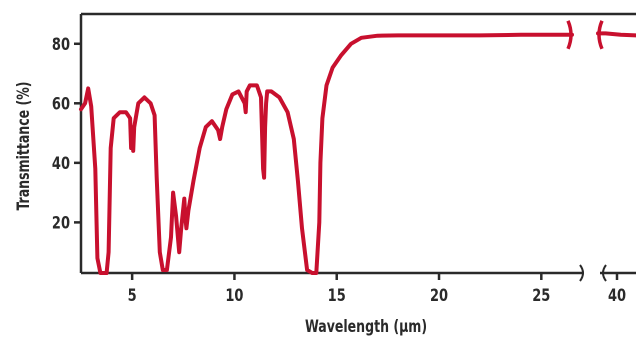 The height and width of the screenshot is (337, 636). Describe the element at coordinates (61, 222) in the screenshot. I see `y-tick-label: 20` at that location.